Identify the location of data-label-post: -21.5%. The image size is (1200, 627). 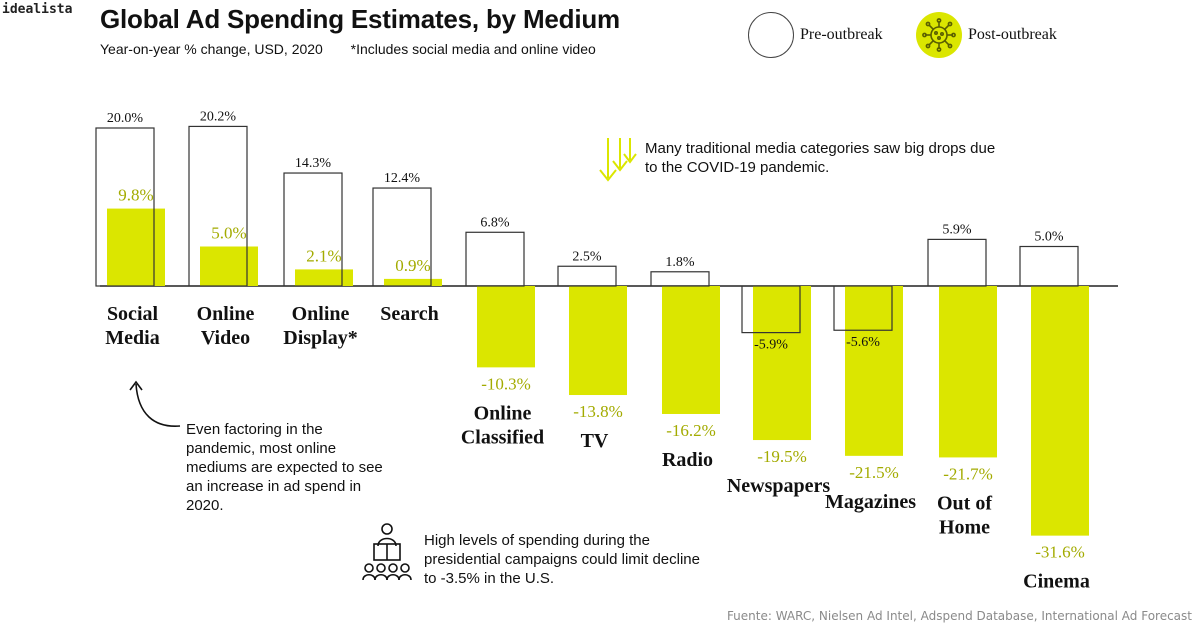
(874, 472).